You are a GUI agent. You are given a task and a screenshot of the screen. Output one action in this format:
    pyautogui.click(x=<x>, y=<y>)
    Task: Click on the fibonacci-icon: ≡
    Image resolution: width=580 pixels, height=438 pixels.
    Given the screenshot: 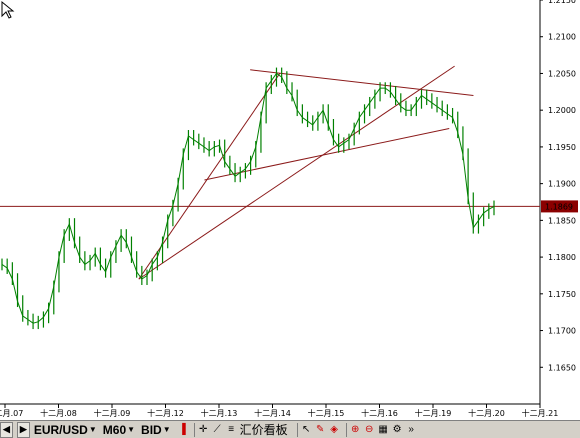 What is the action you would take?
    pyautogui.click(x=231, y=429)
    